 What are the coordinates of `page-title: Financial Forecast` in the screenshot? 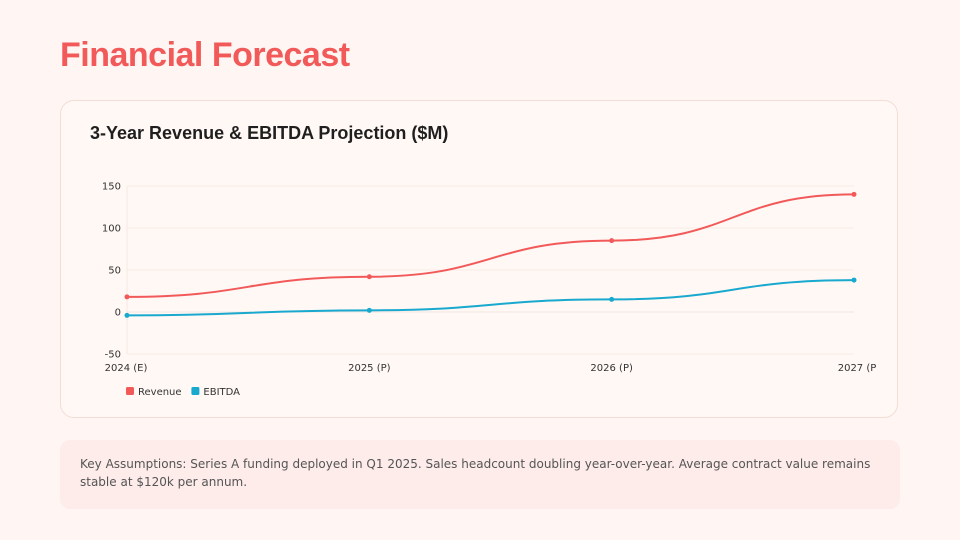 It's located at (205, 55).